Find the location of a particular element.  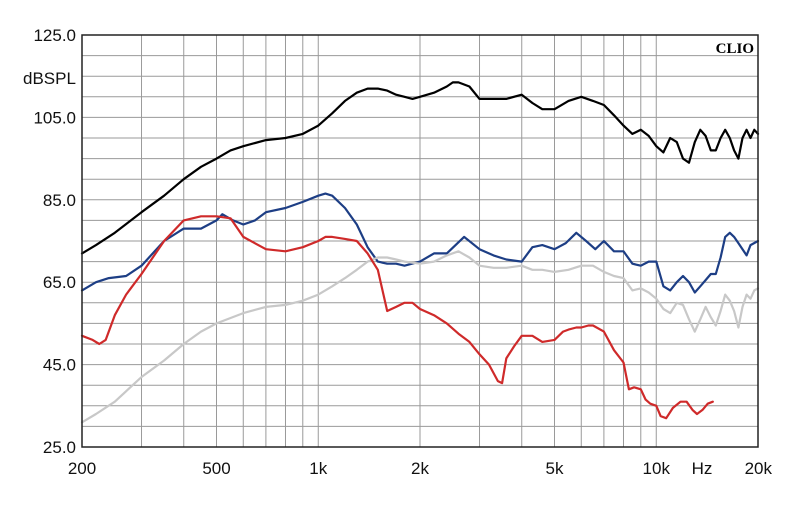

x-tick-label: 2k is located at coordinates (420, 468).